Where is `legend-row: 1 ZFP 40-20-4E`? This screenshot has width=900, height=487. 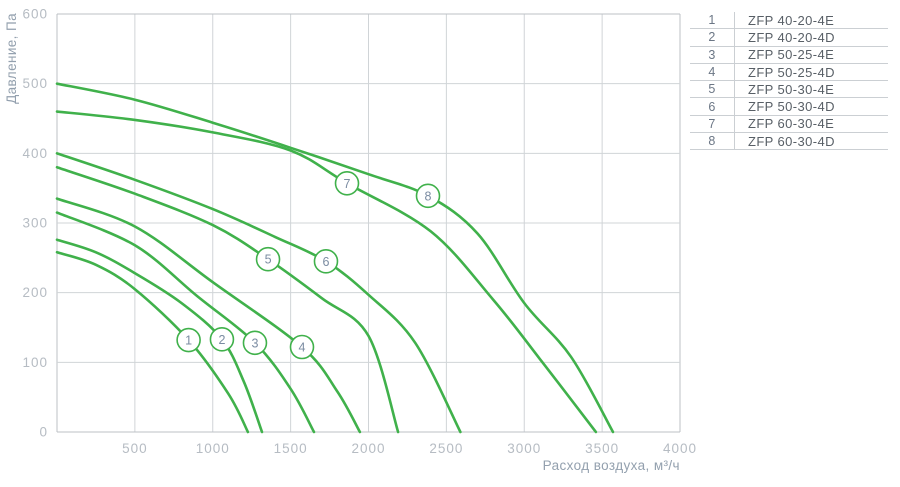
legend-row: 1 ZFP 40-20-4E is located at coordinates (789, 21).